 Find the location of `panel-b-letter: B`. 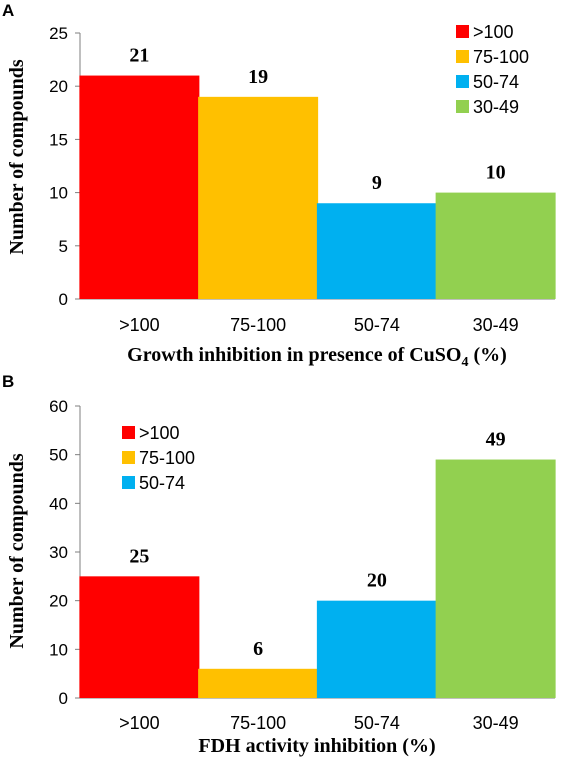

panel-b-letter: B is located at coordinates (8, 381).